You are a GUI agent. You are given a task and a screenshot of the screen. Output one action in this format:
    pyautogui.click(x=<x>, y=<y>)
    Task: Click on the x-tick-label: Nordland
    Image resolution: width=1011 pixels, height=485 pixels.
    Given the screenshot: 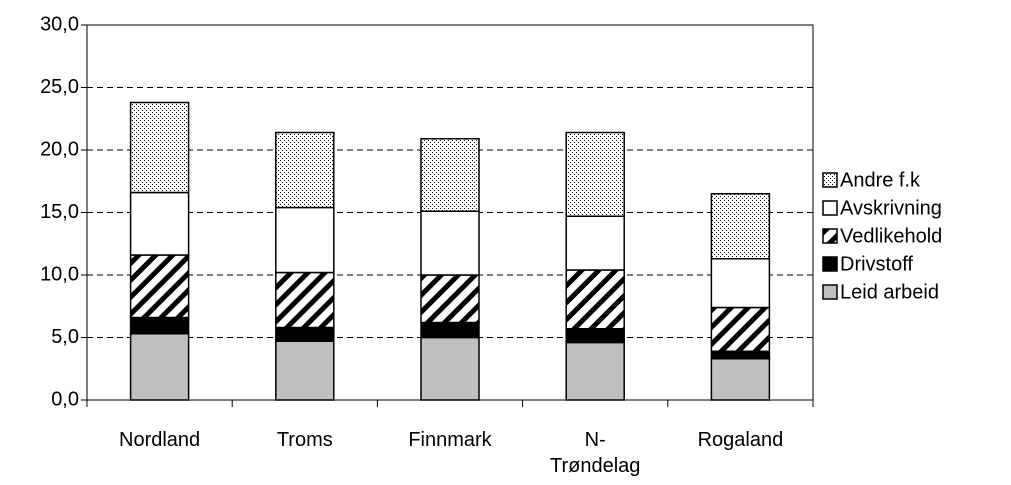 What is the action you would take?
    pyautogui.click(x=160, y=440)
    